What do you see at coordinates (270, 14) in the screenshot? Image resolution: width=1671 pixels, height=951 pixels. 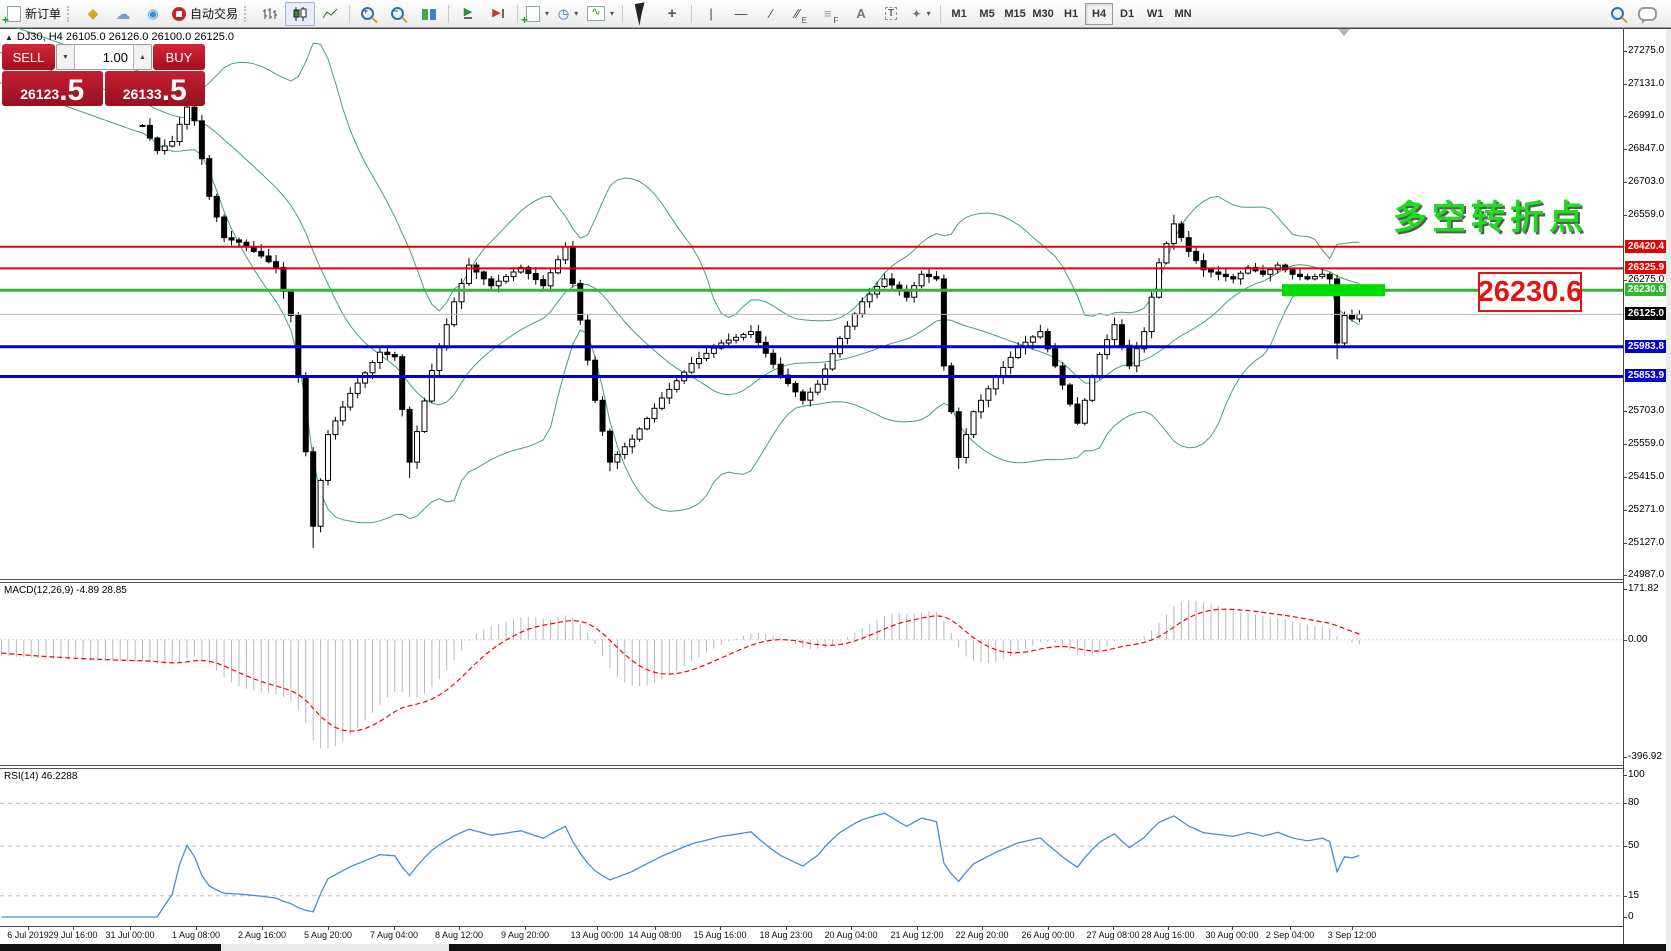 I see `bar-chart-button` at bounding box center [270, 14].